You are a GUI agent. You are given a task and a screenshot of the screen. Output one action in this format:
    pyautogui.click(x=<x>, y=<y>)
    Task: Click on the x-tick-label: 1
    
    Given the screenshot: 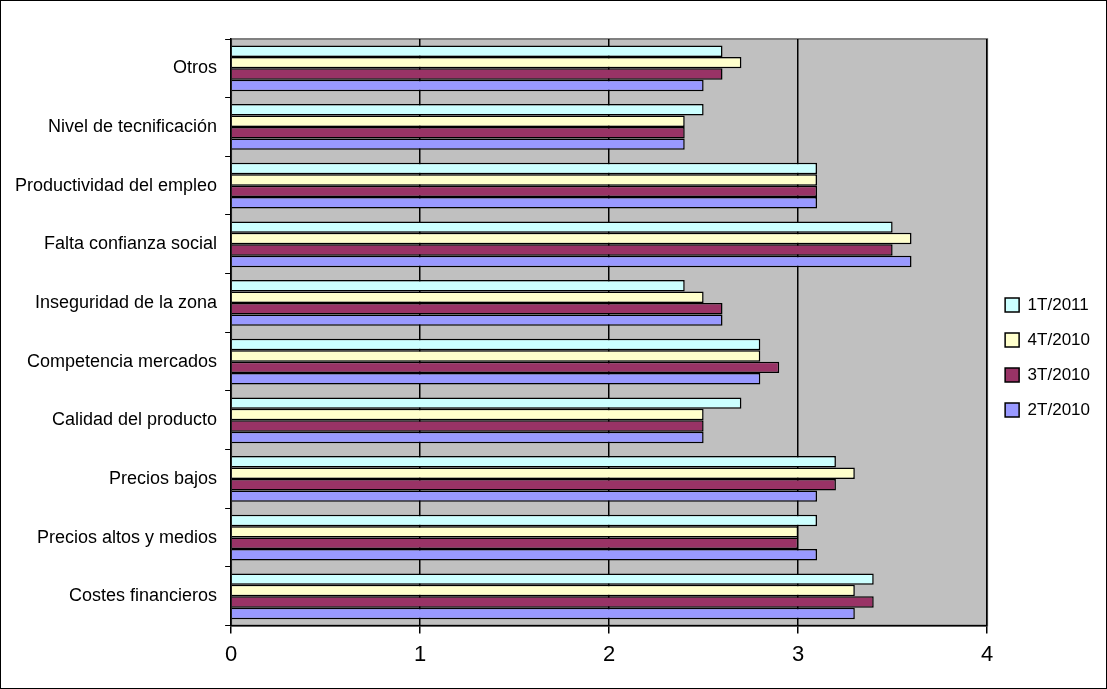 What is the action you would take?
    pyautogui.click(x=420, y=653)
    